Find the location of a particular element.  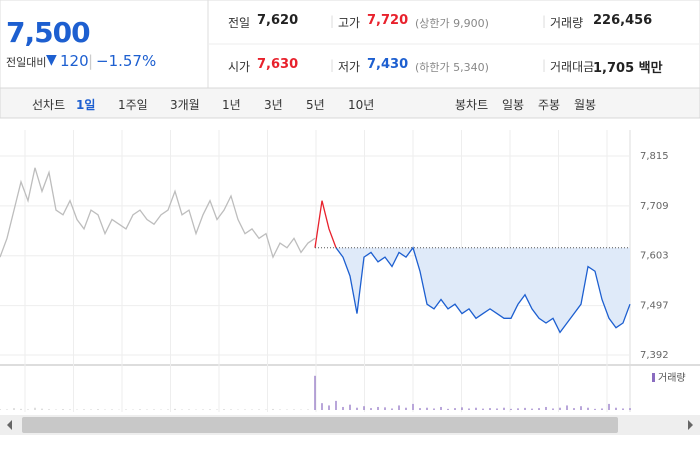

tab-bar is located at coordinates (350, 103).